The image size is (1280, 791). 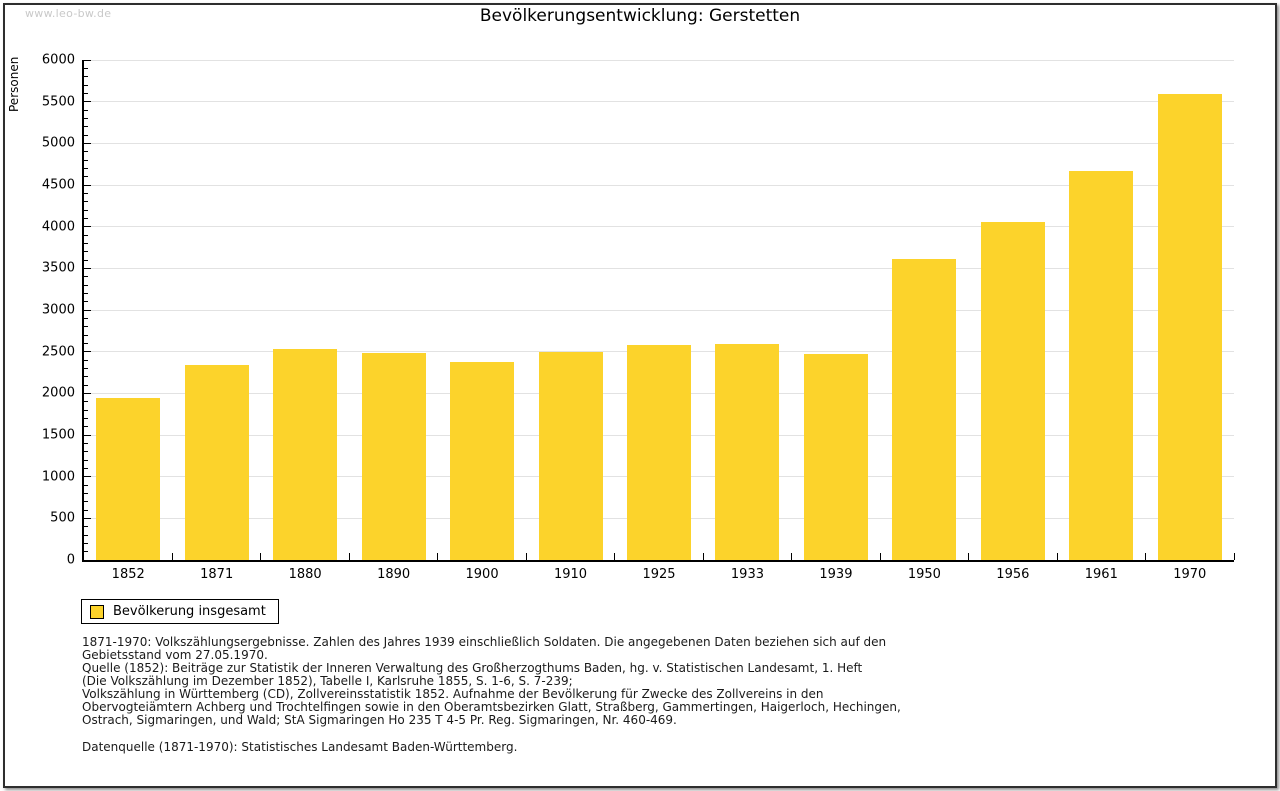 What do you see at coordinates (128, 574) in the screenshot?
I see `x-tick-label: 1852` at bounding box center [128, 574].